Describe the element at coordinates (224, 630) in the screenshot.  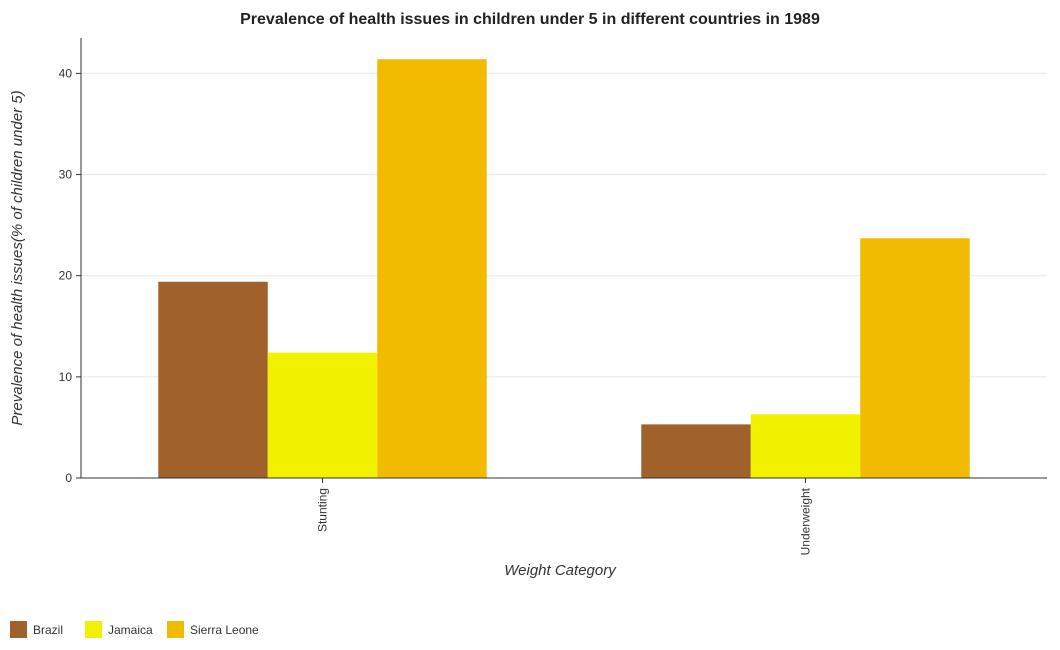
I see `legend-label: Sierra Leone` at that location.